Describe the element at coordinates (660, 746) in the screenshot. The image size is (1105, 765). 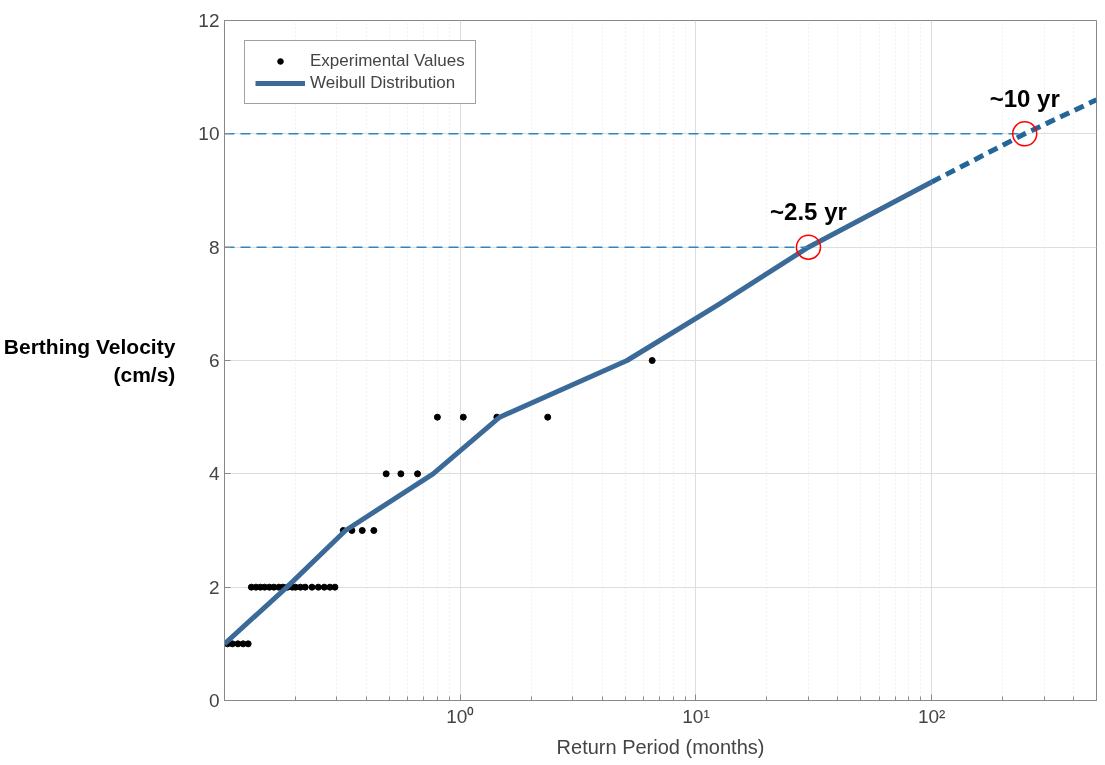
I see `x-axis-title: Return Period (months)` at that location.